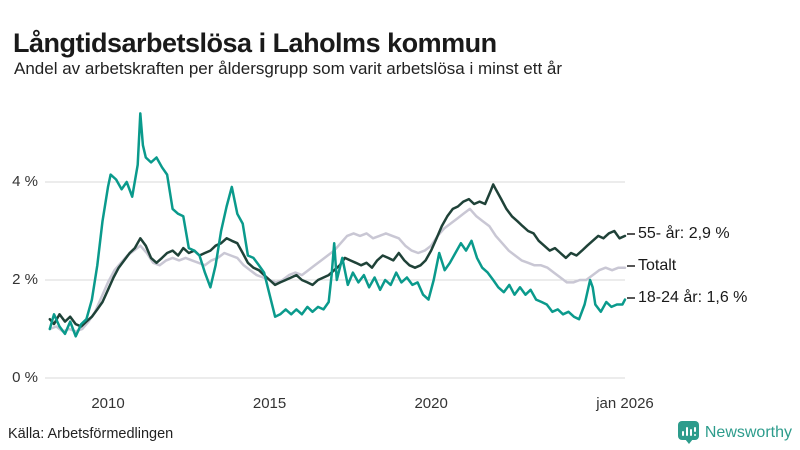 The height and width of the screenshot is (450, 800). What do you see at coordinates (693, 297) in the screenshot?
I see `series-end-label-text: 18-24 år: 1,6 %` at bounding box center [693, 297].